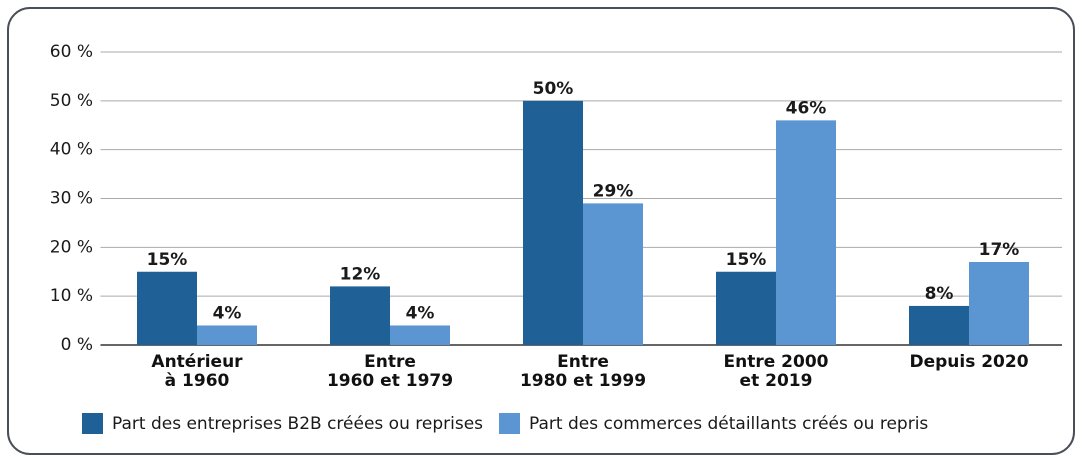  I want to click on x-tick-label: Entre 1960 et 1979, so click(390, 371).